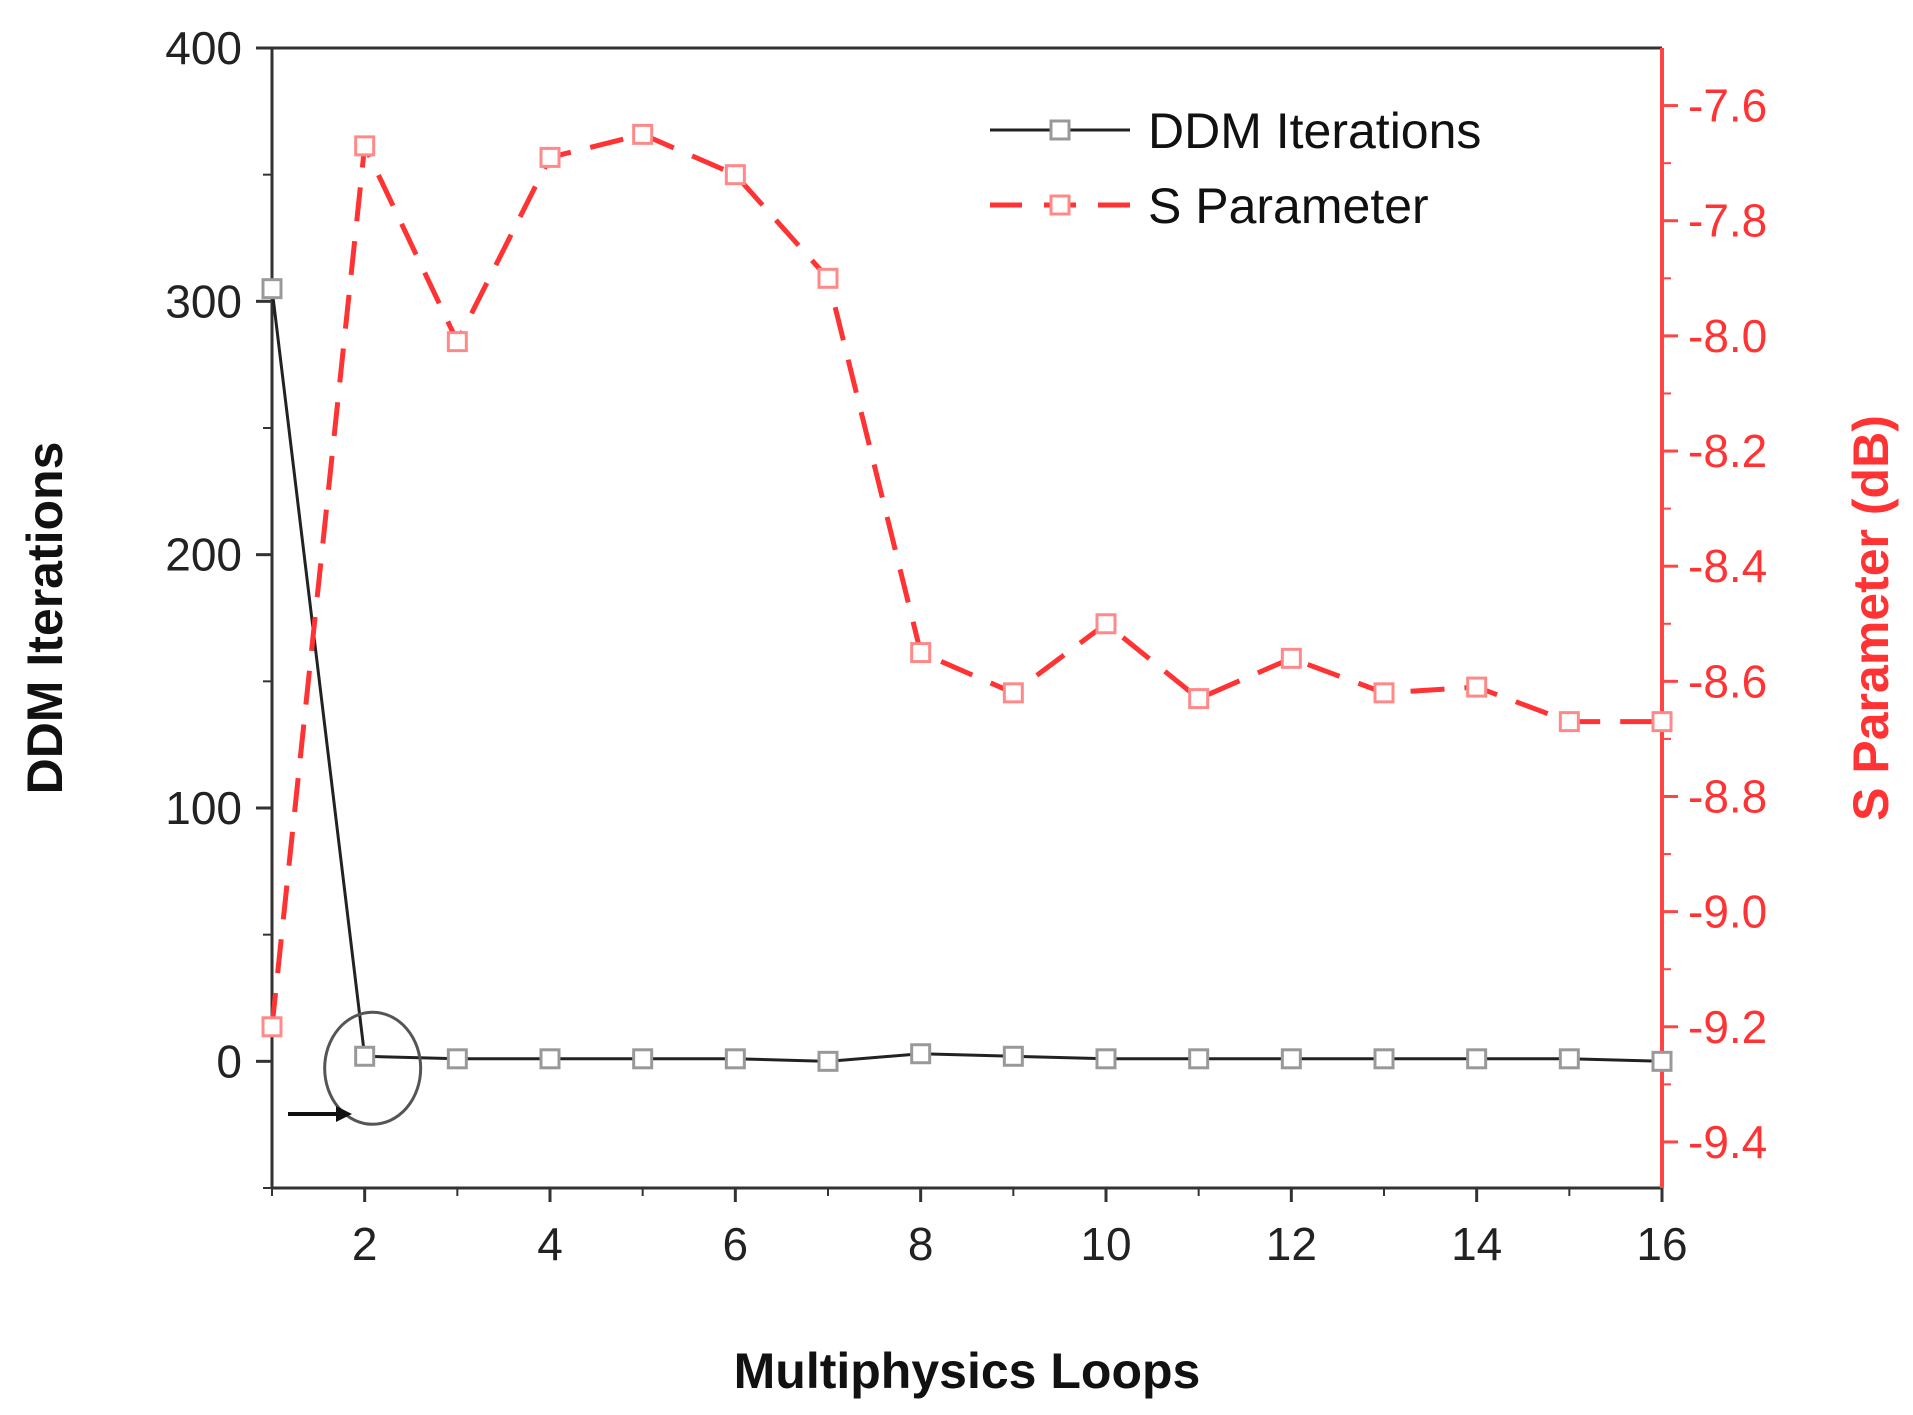 The image size is (1913, 1415). I want to click on y-right-tick-label: -8.2, so click(1727, 451).